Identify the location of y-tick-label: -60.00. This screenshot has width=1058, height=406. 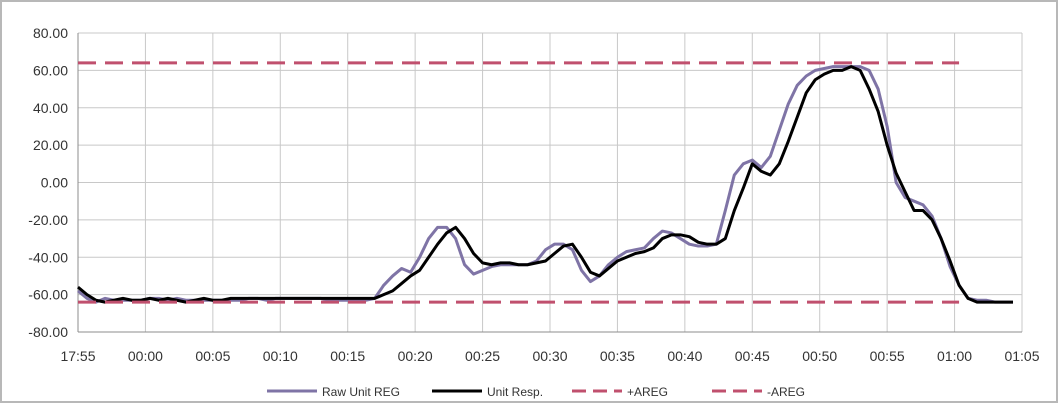
(48, 295).